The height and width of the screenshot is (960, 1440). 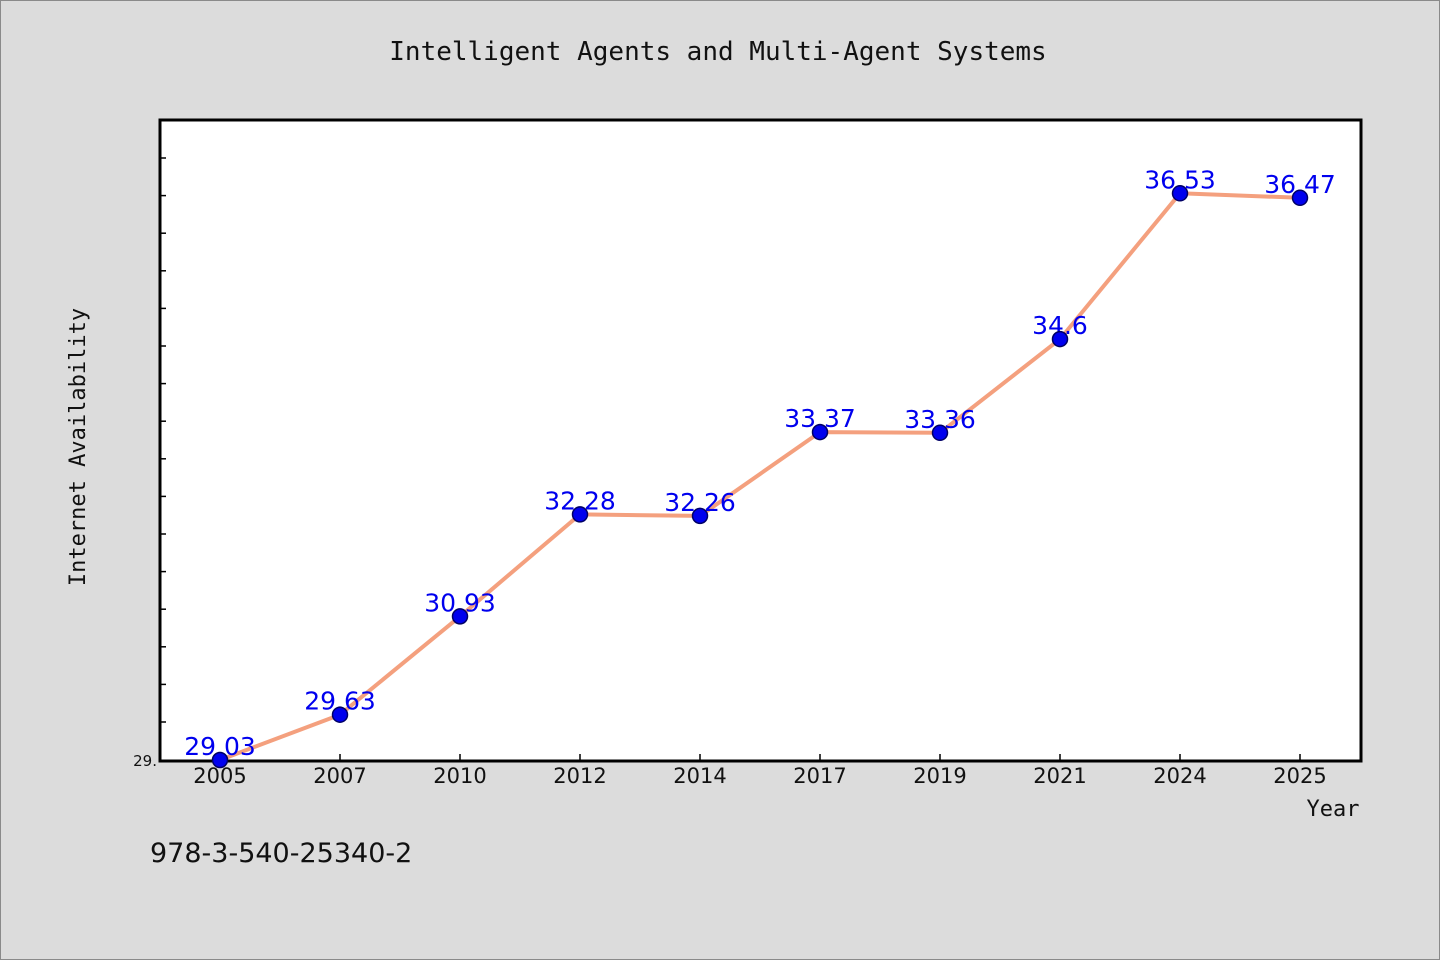 What do you see at coordinates (819, 776) in the screenshot?
I see `x-tick-label: 2017` at bounding box center [819, 776].